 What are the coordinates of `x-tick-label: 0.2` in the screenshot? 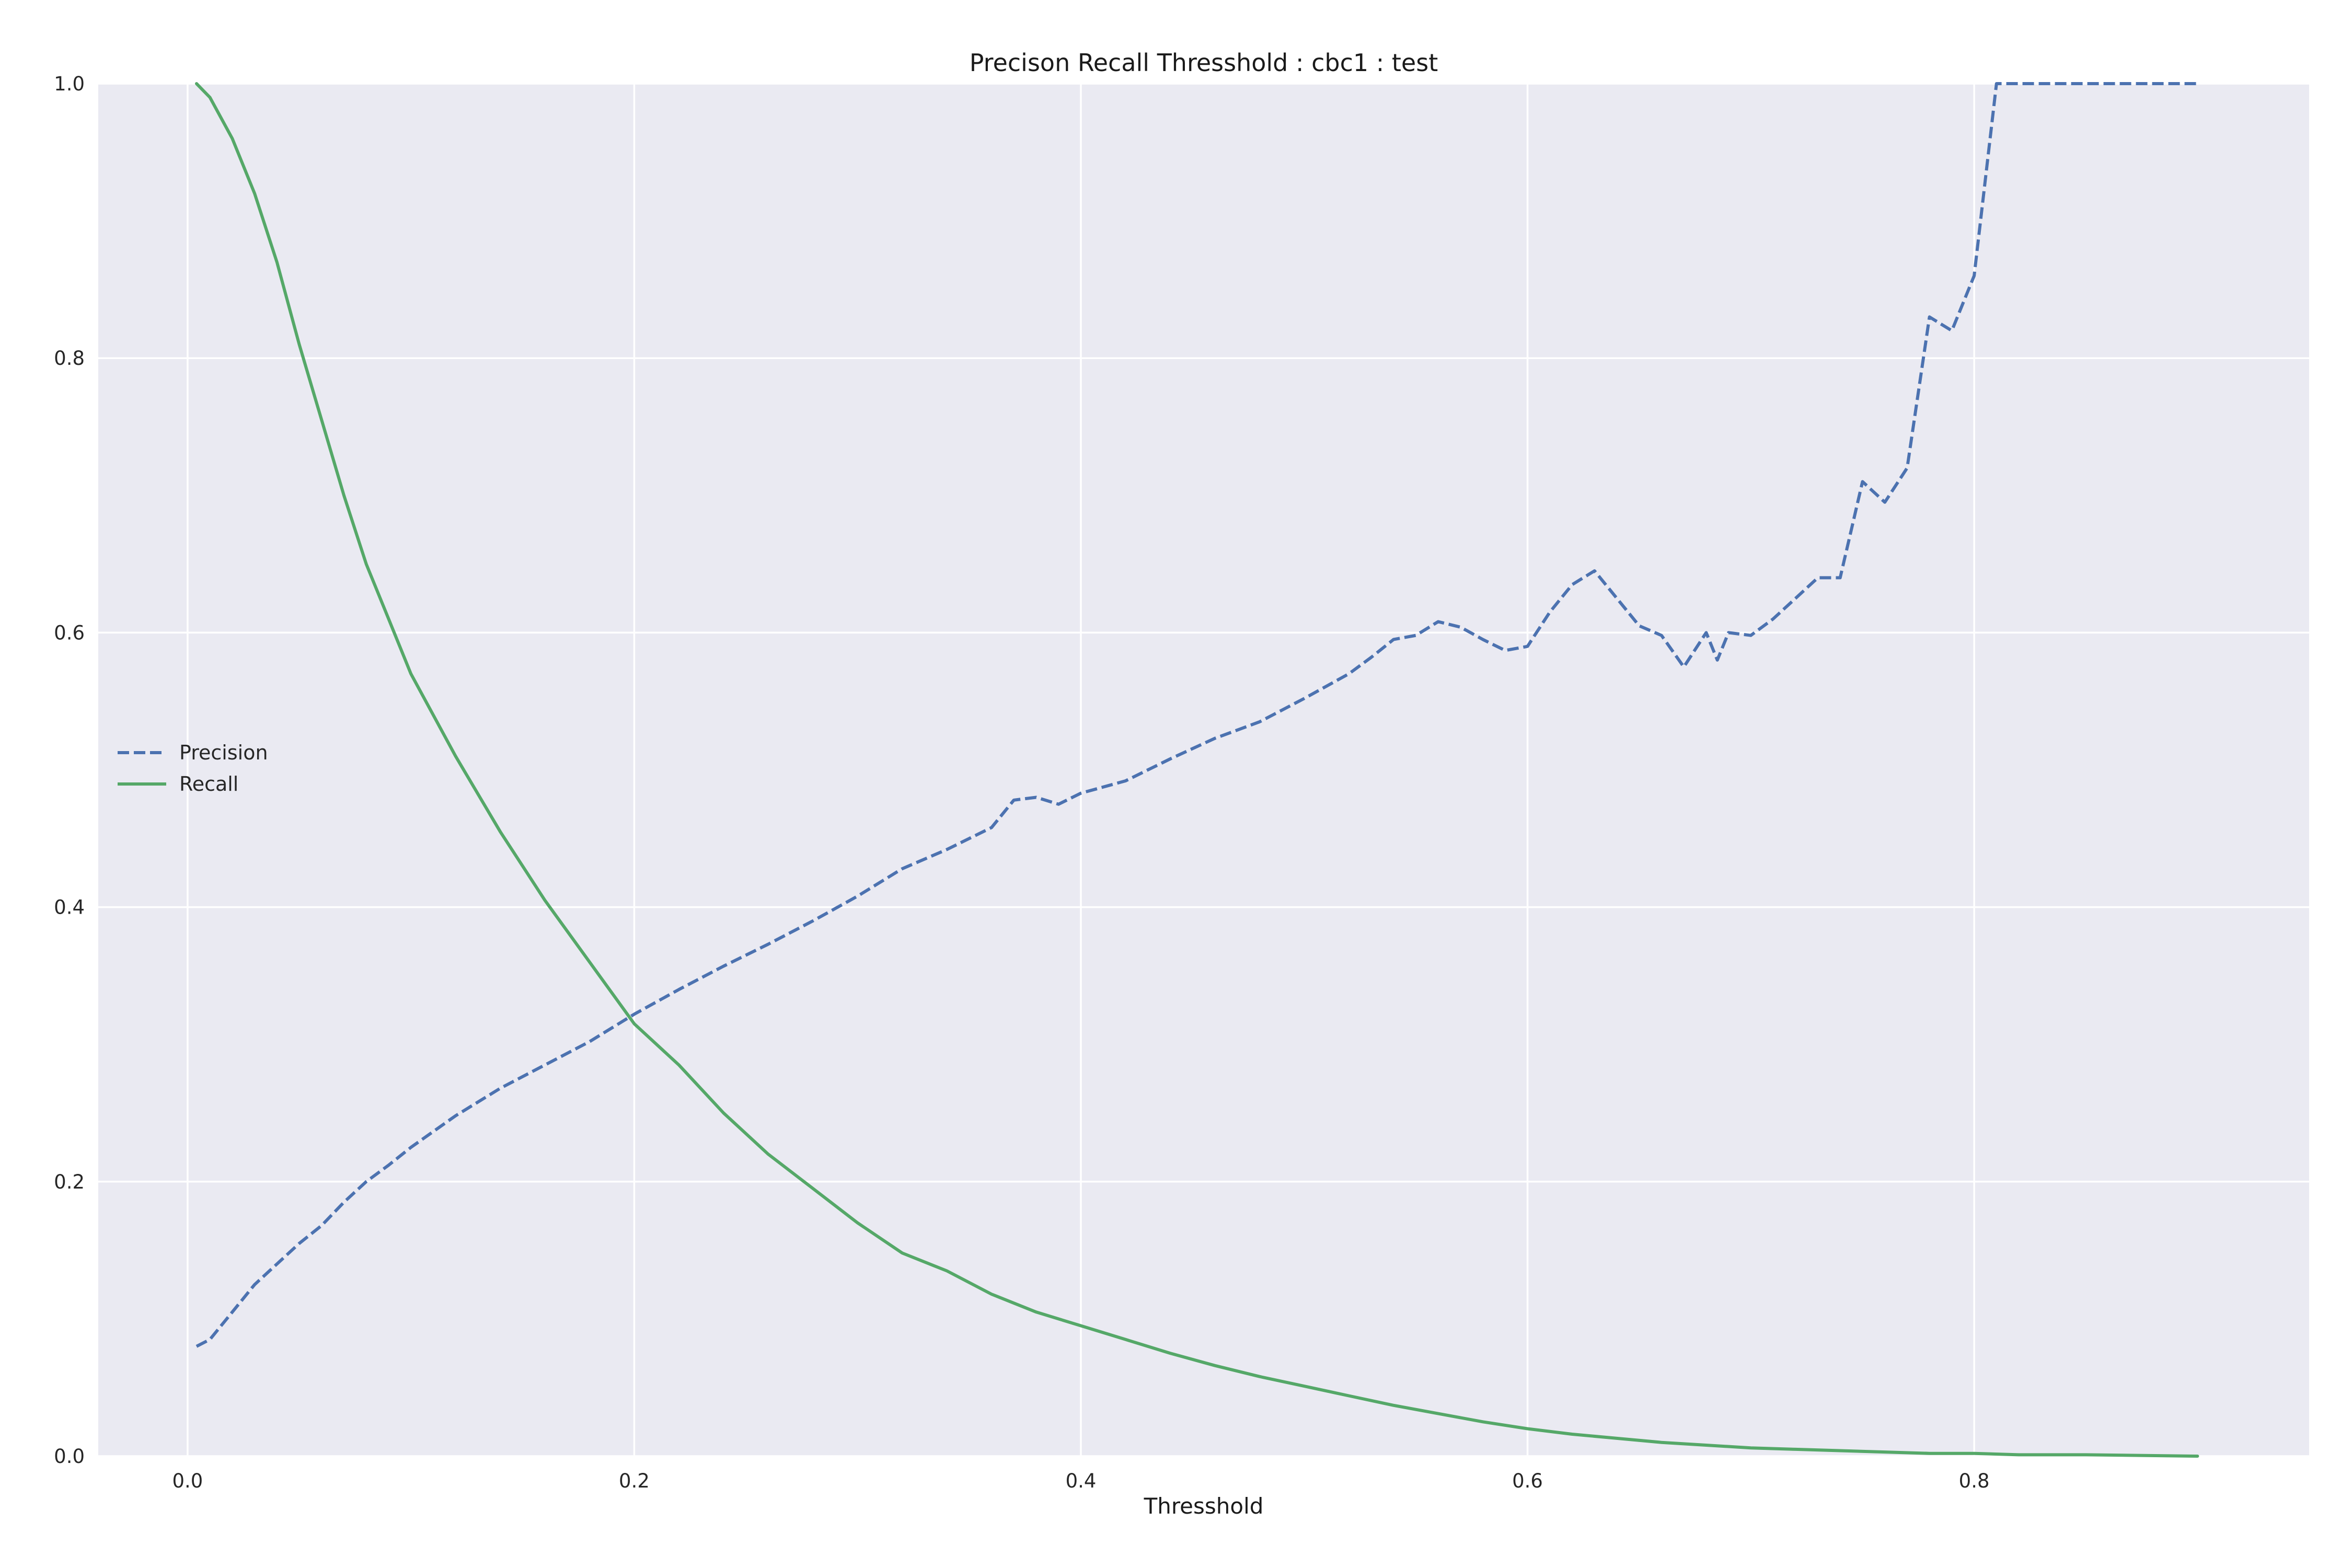 It's located at (634, 1481).